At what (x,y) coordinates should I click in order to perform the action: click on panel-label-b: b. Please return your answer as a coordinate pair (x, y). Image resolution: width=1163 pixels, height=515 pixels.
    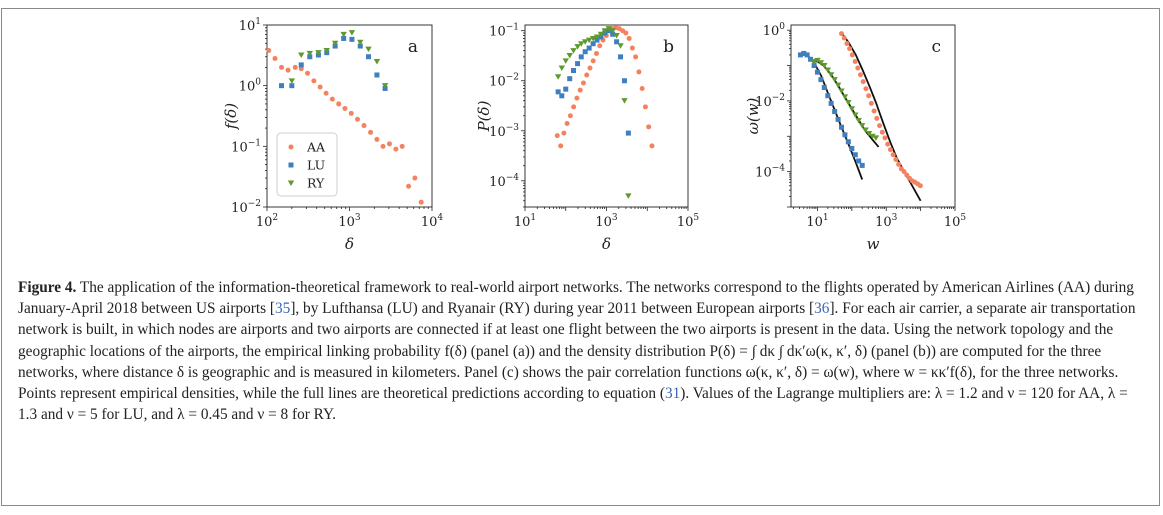
    Looking at the image, I should click on (668, 47).